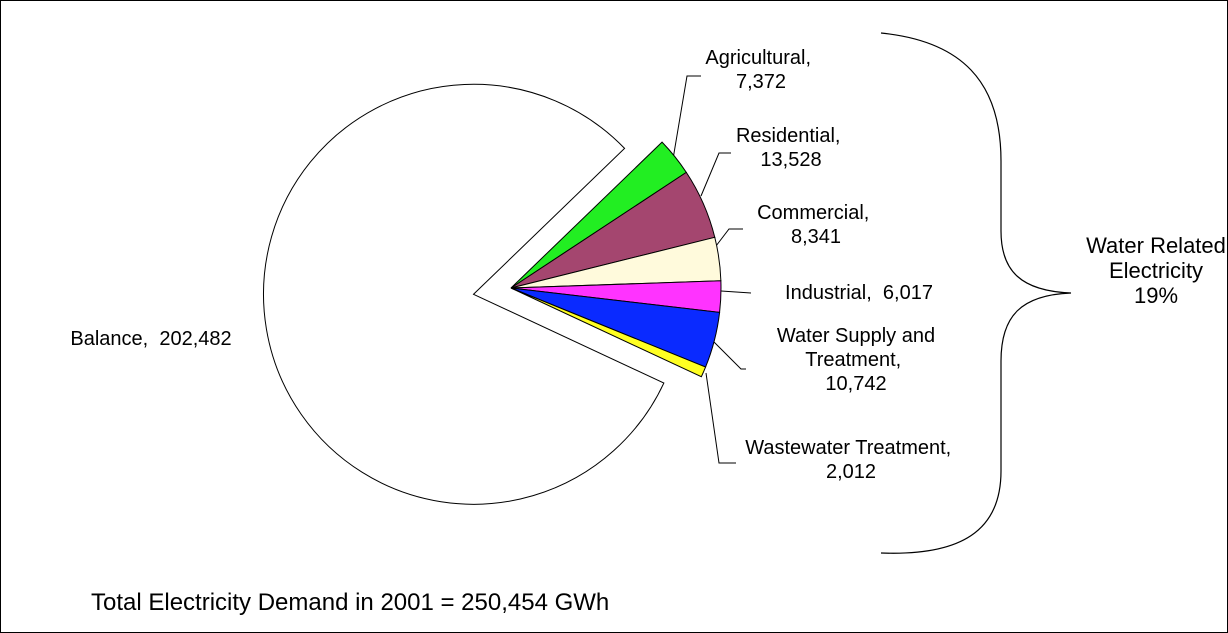 This screenshot has width=1228, height=633. Describe the element at coordinates (109, 339) in the screenshot. I see `category-name: Balance,` at that location.